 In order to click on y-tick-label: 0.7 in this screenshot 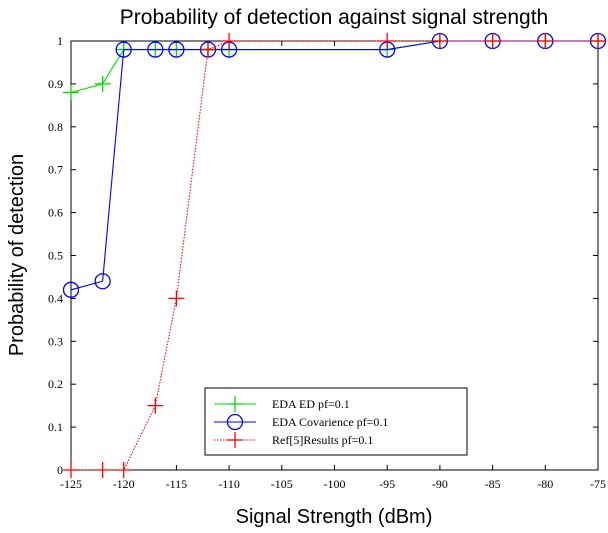, I will do `click(55, 170)`.